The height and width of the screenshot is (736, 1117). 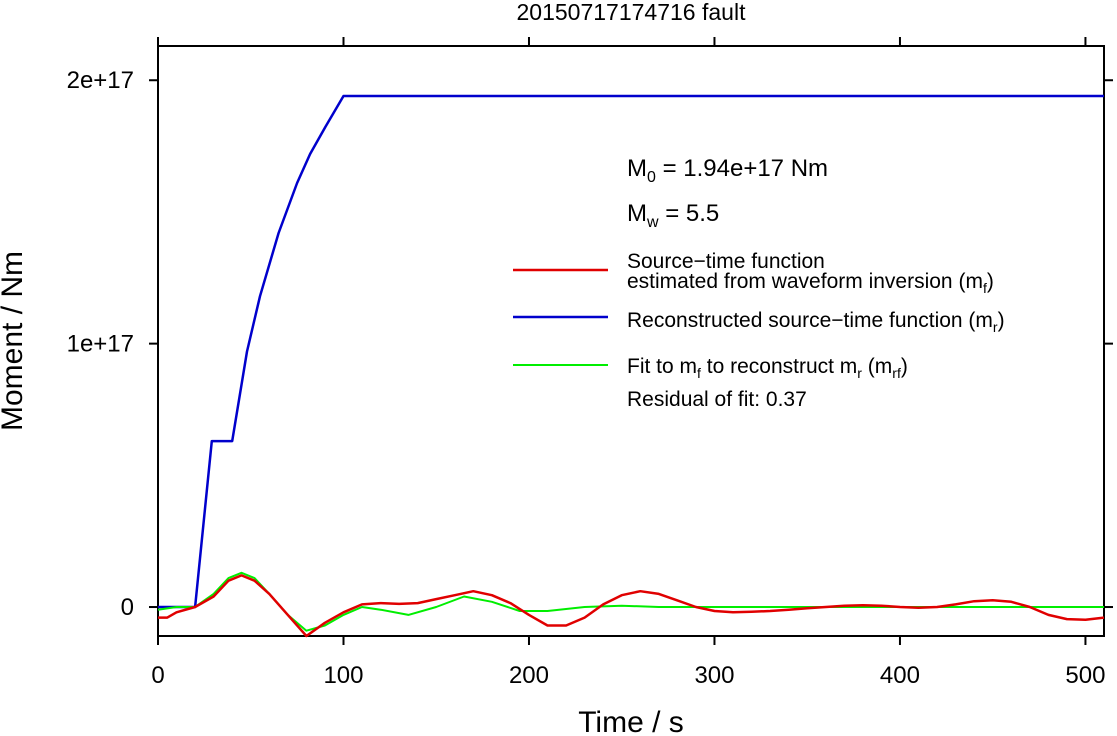 I want to click on moment-magnitude-annotation: Mw = 5.5, so click(x=673, y=215).